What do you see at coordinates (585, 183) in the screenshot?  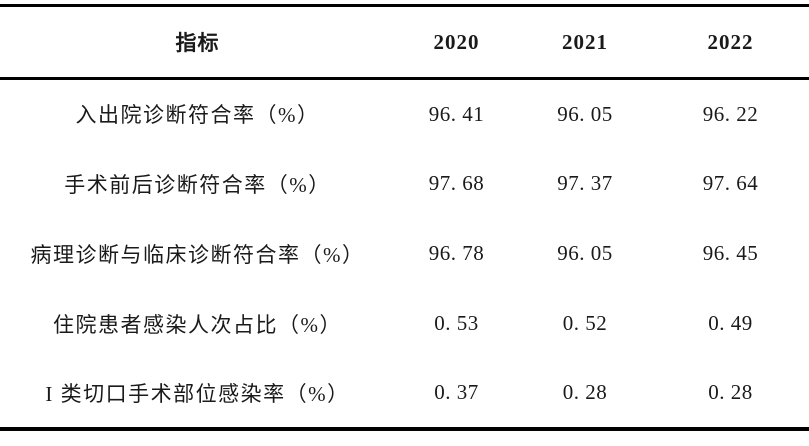 I see `cell-value: 97. 37` at bounding box center [585, 183].